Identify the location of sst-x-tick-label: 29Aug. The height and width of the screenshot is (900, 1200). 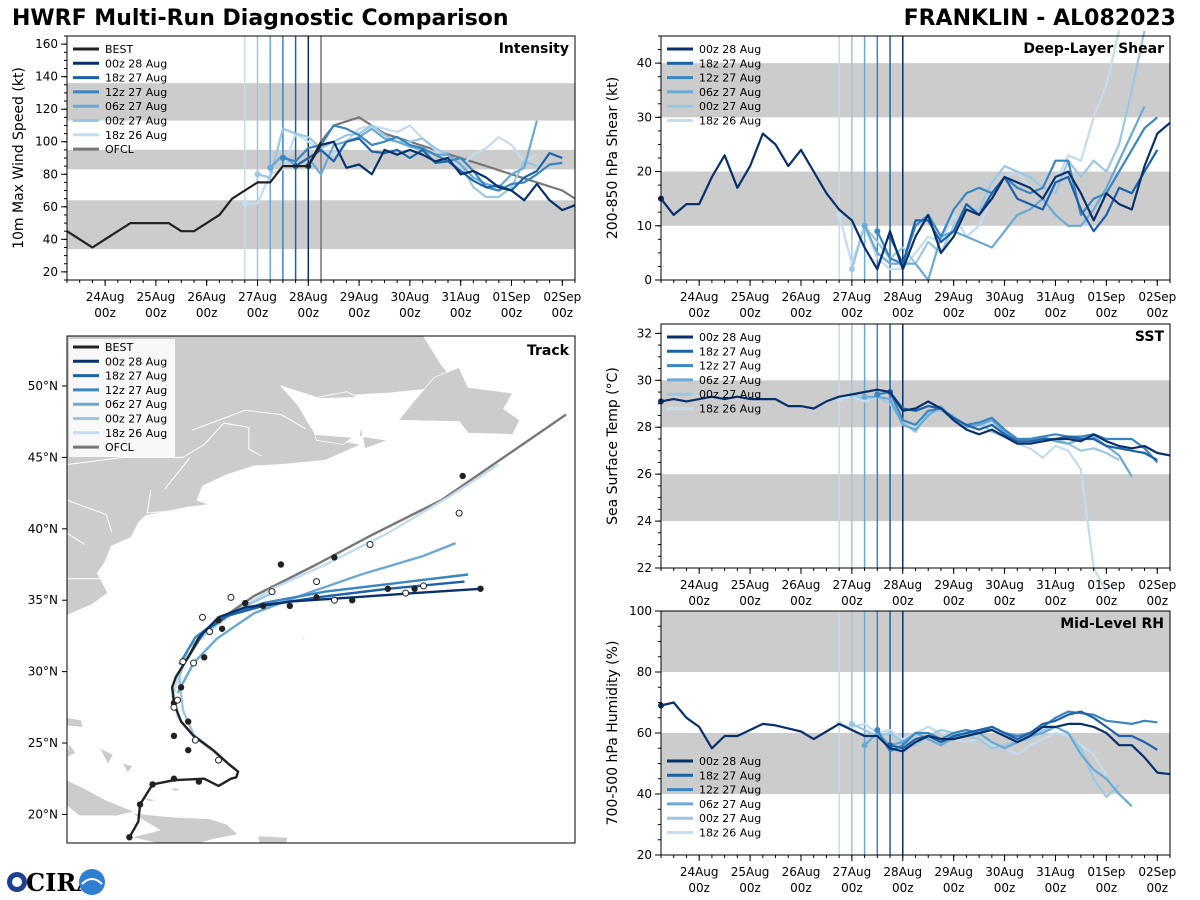
(953, 585).